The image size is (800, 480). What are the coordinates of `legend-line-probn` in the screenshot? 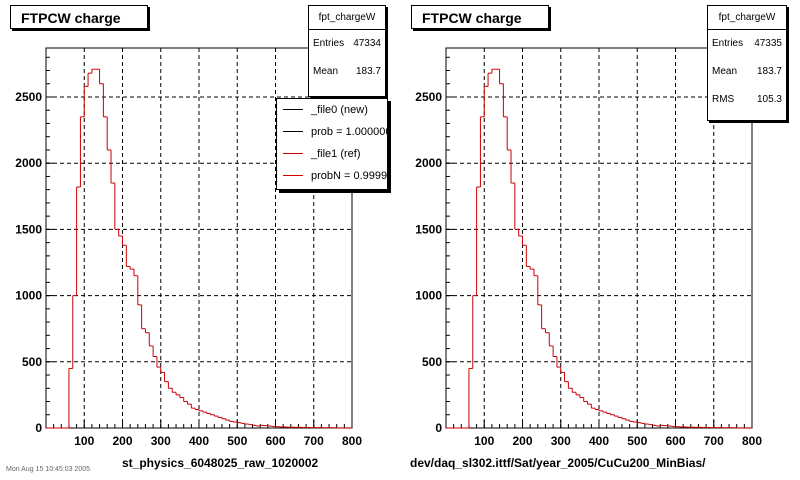 It's located at (293, 175).